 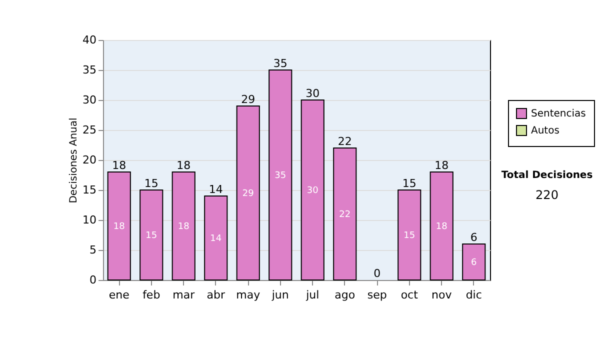 What do you see at coordinates (248, 99) in the screenshot?
I see `total-label: 29` at bounding box center [248, 99].